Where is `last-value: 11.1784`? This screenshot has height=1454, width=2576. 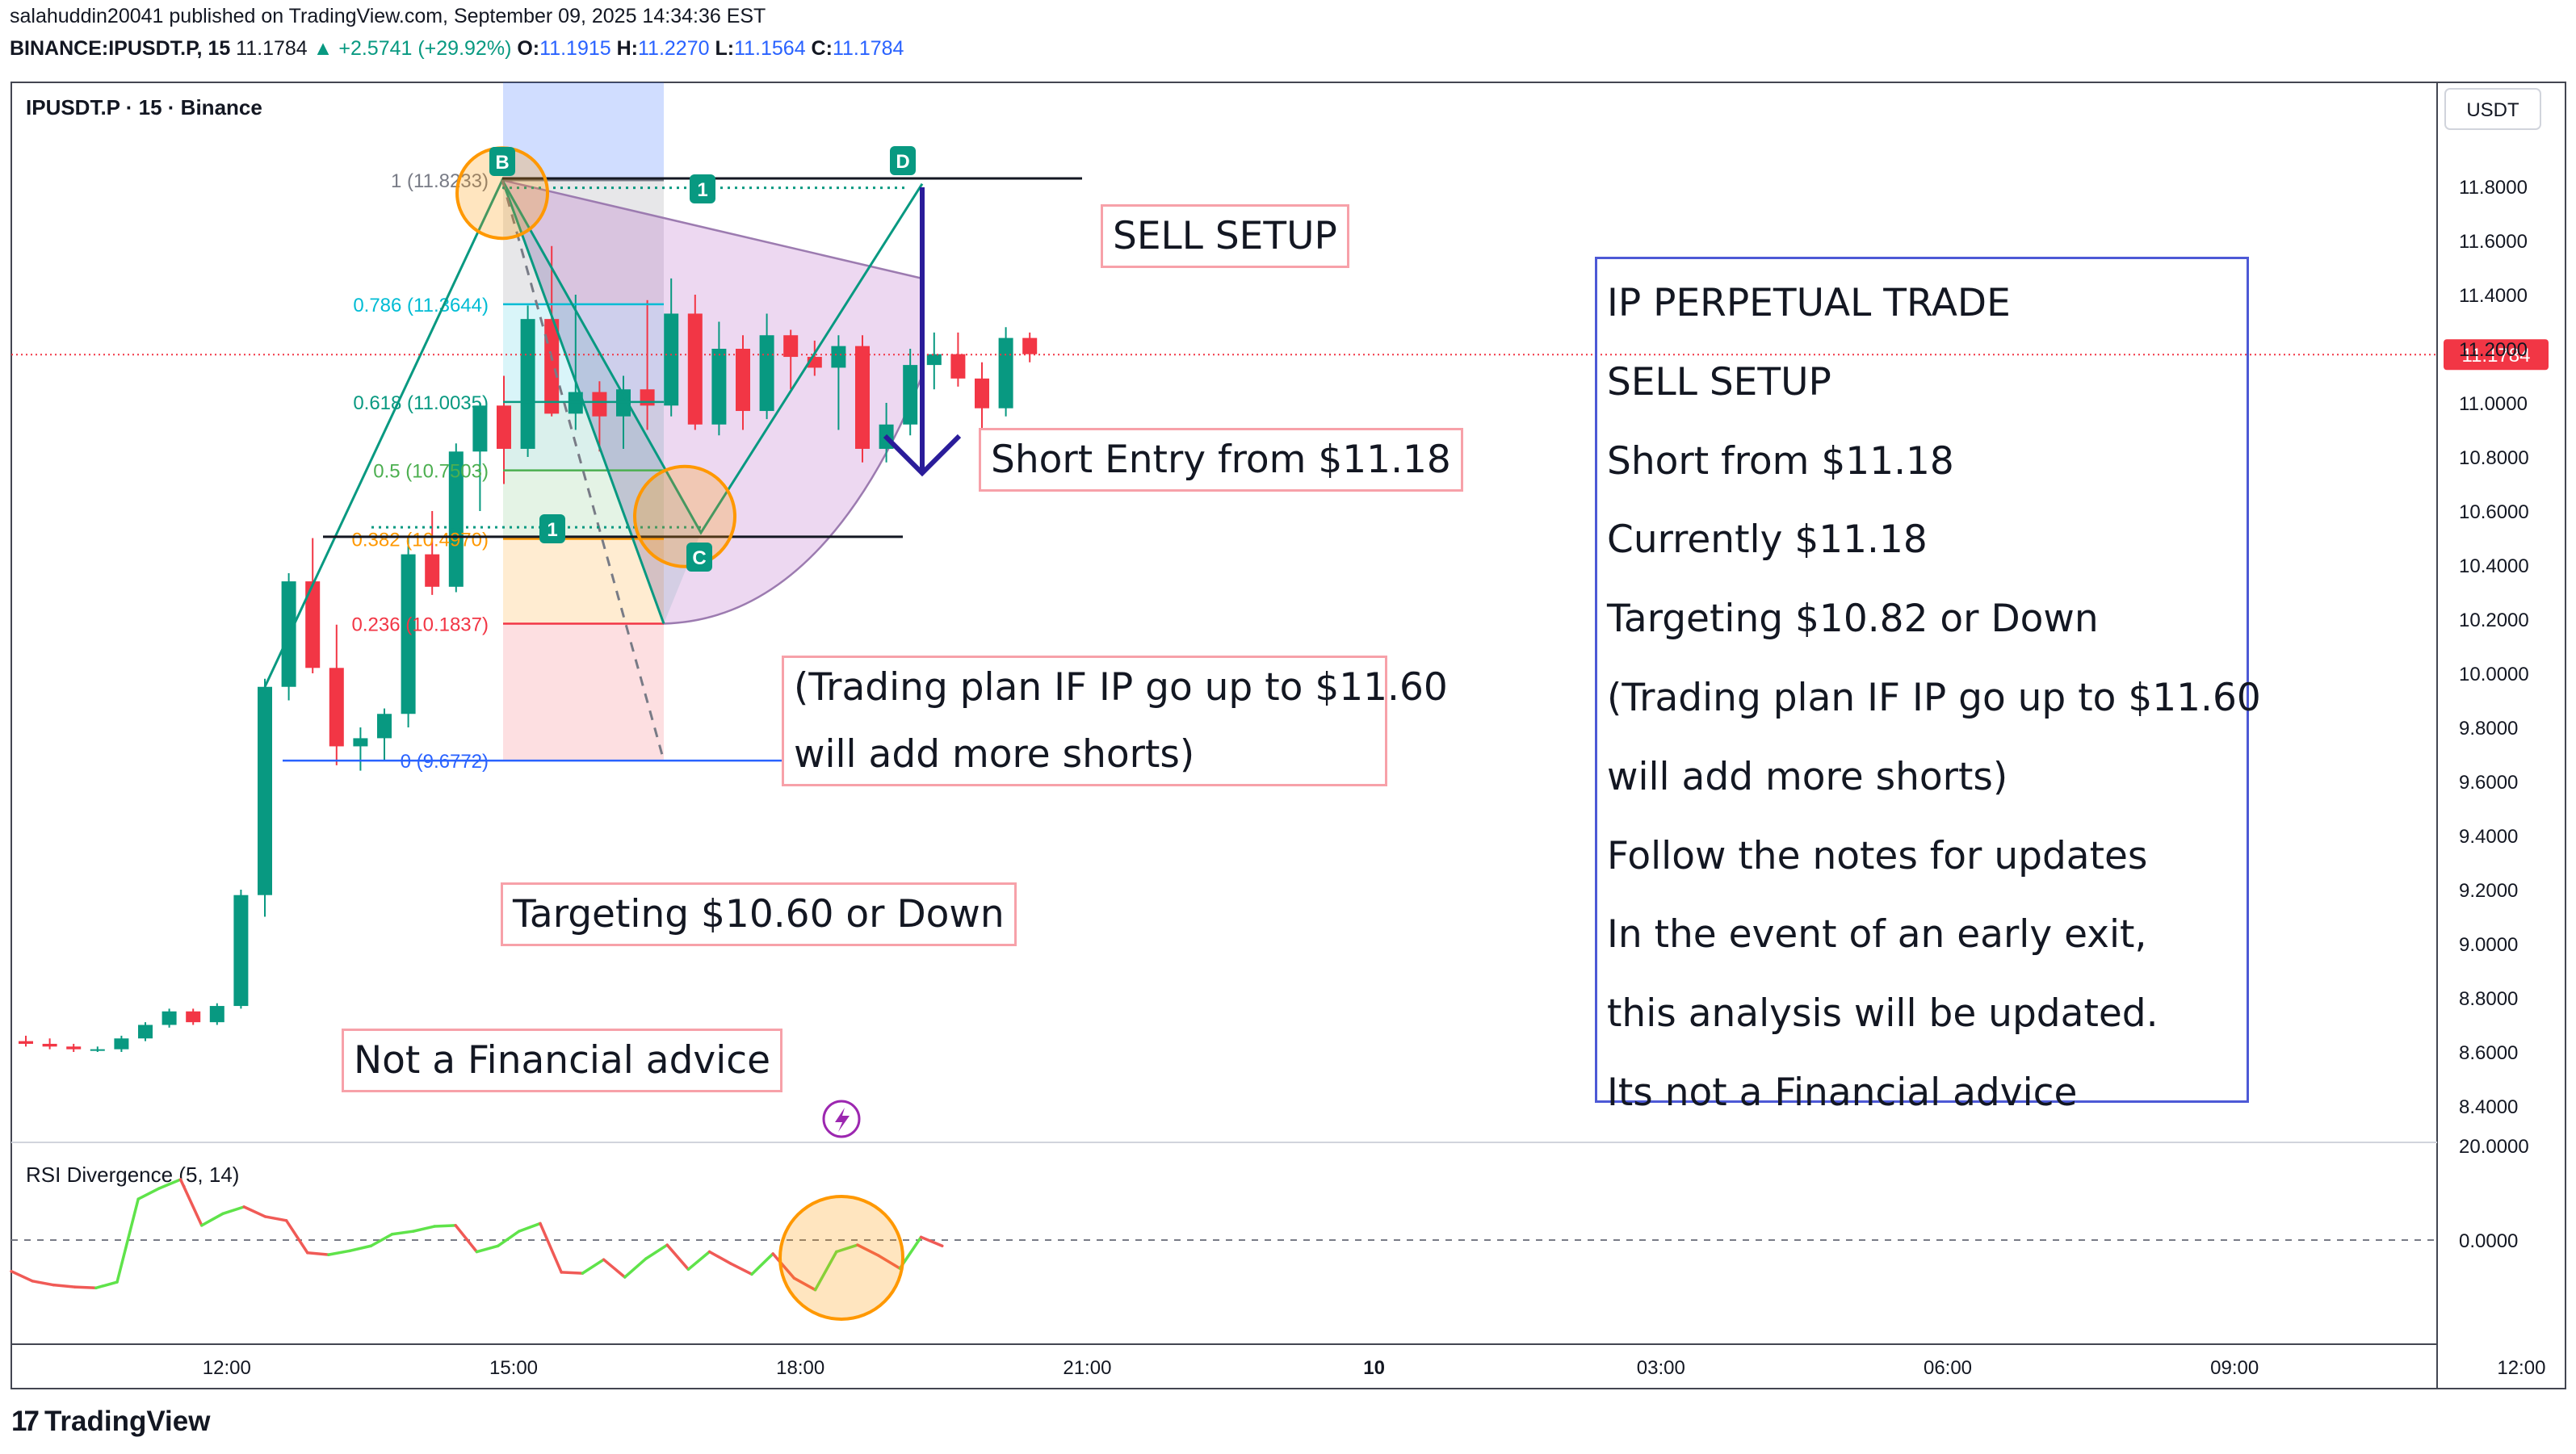
last-value: 11.1784 is located at coordinates (272, 49).